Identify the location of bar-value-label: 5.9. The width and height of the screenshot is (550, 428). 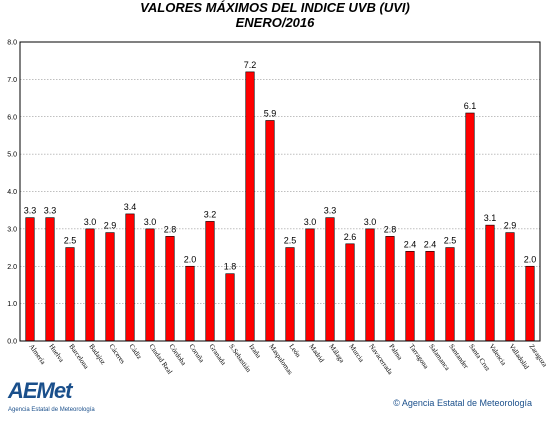
(270, 113).